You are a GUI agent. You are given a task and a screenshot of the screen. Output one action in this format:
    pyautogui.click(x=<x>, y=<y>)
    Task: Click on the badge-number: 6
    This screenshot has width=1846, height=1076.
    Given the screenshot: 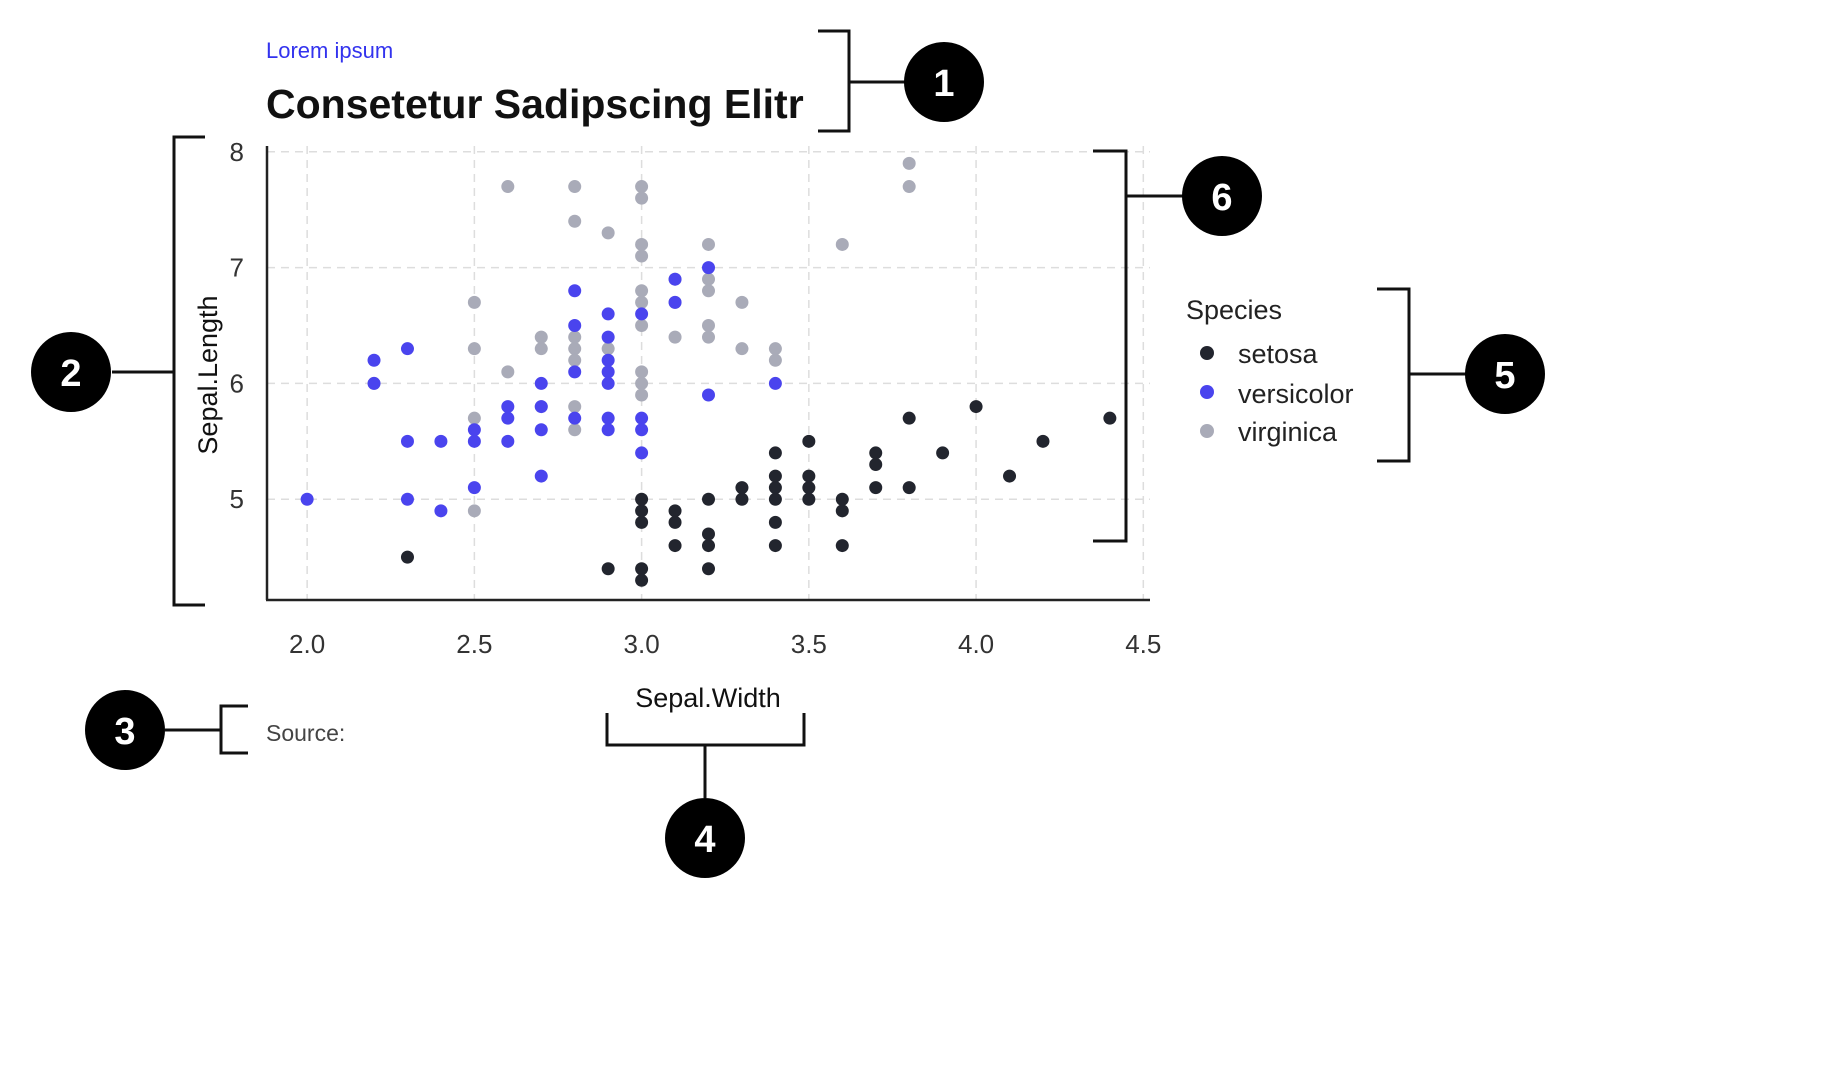 What is the action you would take?
    pyautogui.click(x=1221, y=198)
    